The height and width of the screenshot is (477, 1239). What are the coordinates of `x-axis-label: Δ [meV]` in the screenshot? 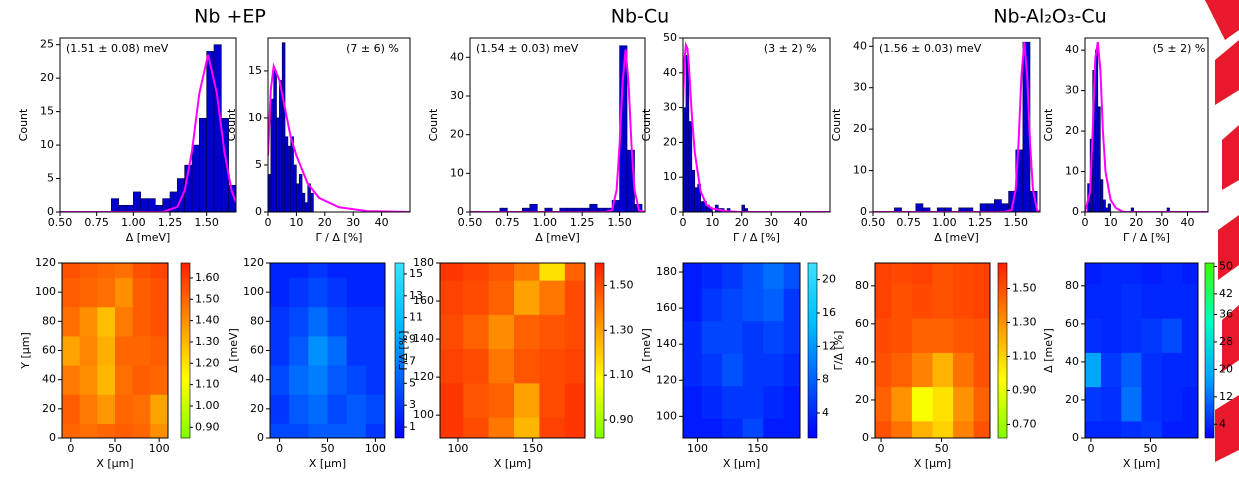 It's located at (148, 237).